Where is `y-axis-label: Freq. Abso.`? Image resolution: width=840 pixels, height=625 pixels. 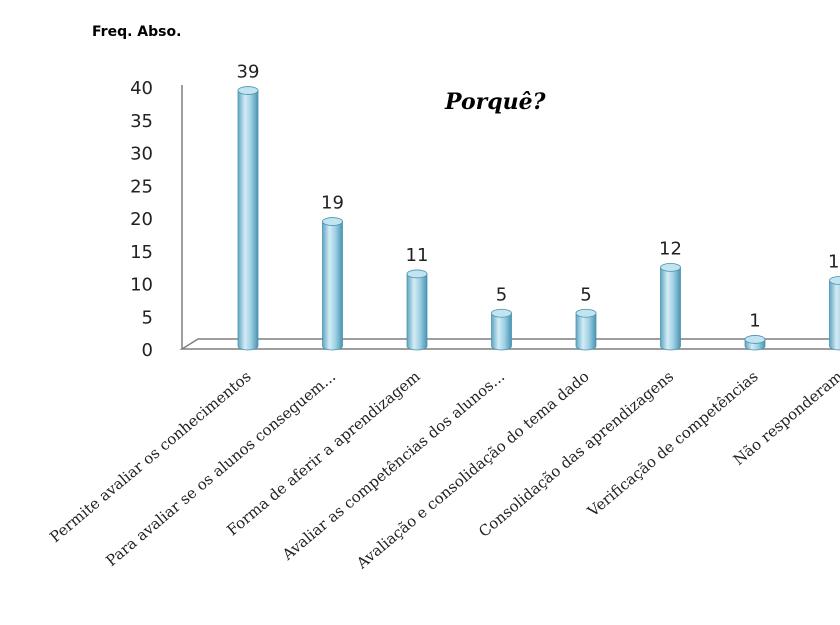
y-axis-label: Freq. Abso. is located at coordinates (136, 32).